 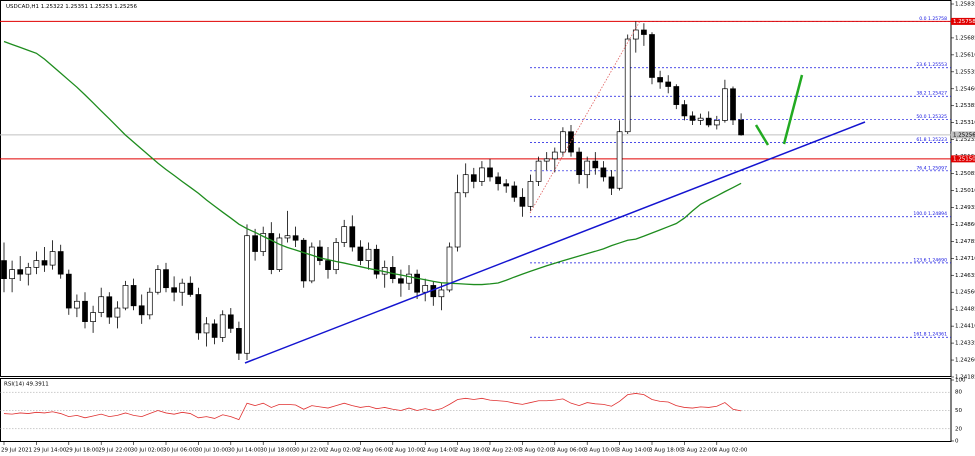 I want to click on fib-label: 50.0 1.25325, so click(x=931, y=117).